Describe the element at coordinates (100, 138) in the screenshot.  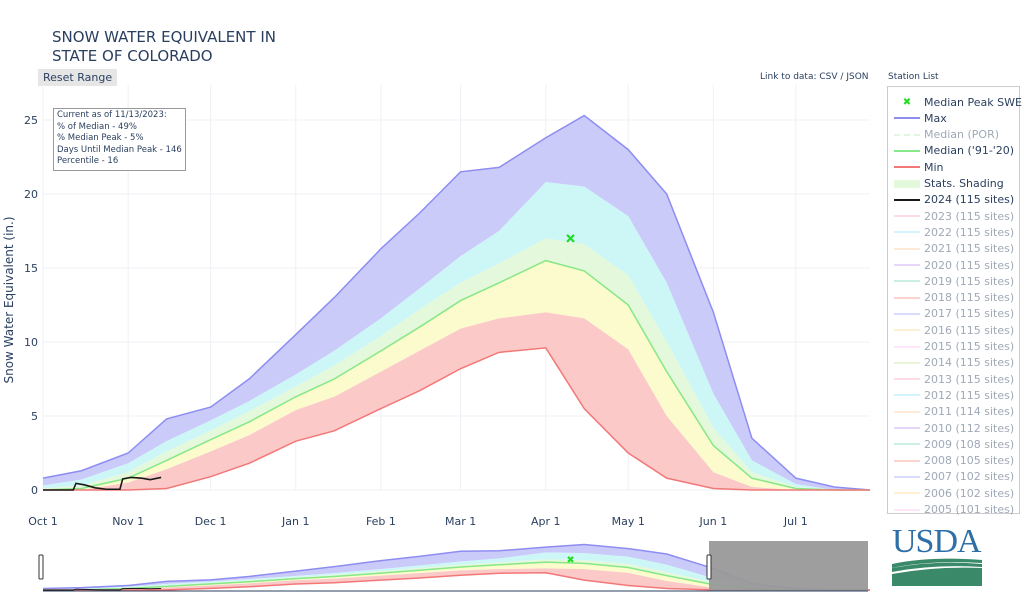
I see `info-line: % Median Peak - 5%` at that location.